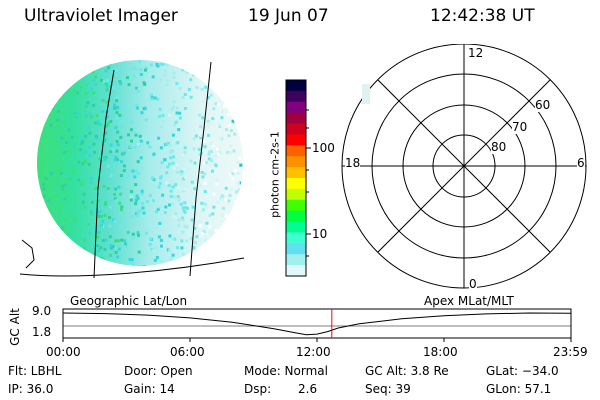 Image resolution: width=600 pixels, height=400 pixels. I want to click on mlt-label-12: 12, so click(476, 53).